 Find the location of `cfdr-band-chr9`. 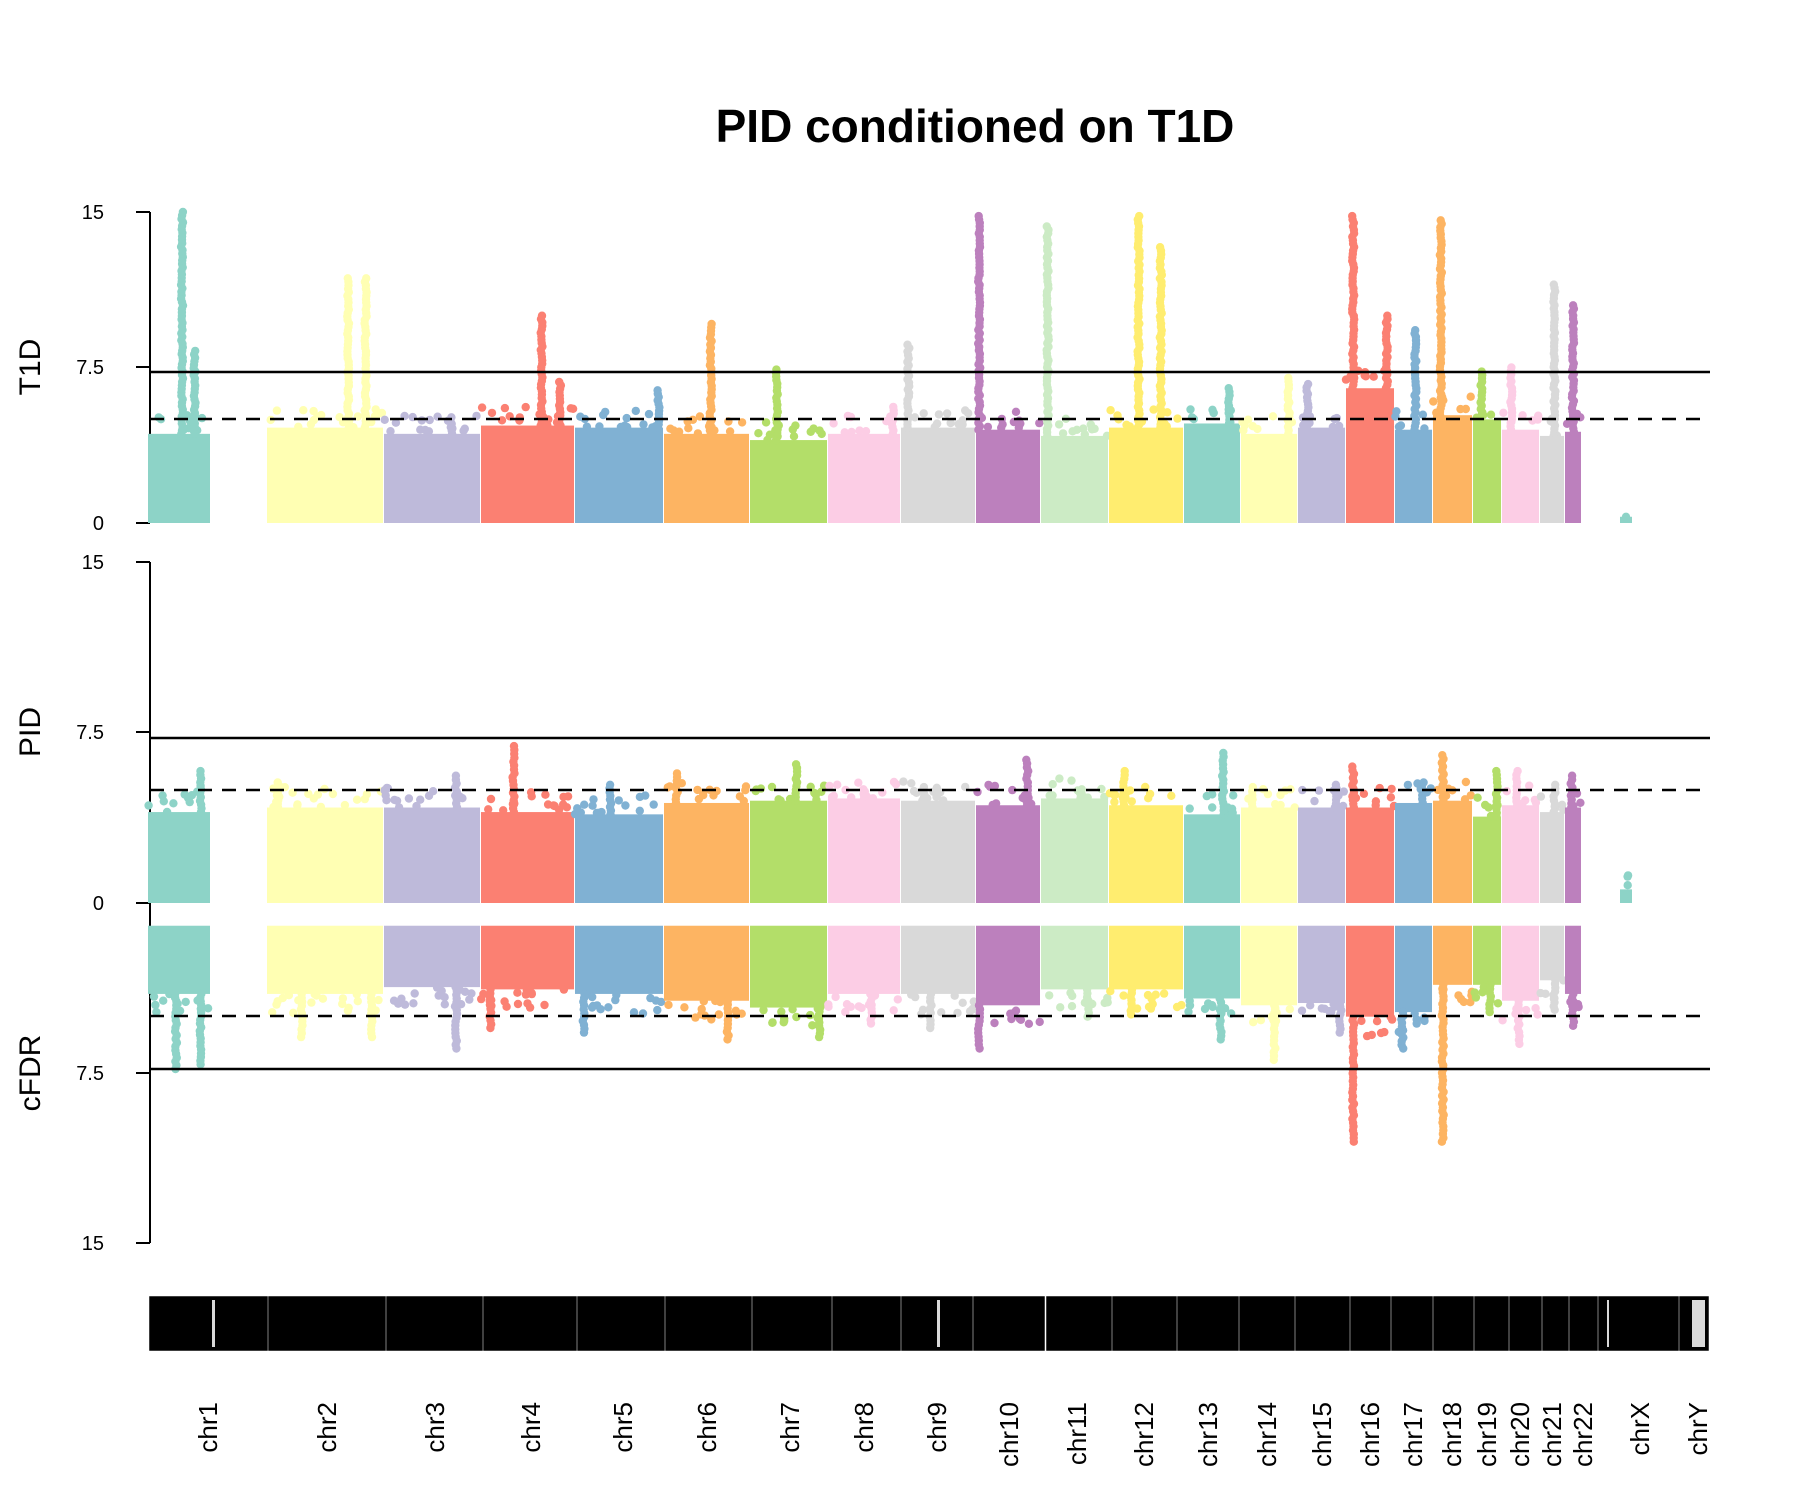

cfdr-band-chr9 is located at coordinates (938, 959).